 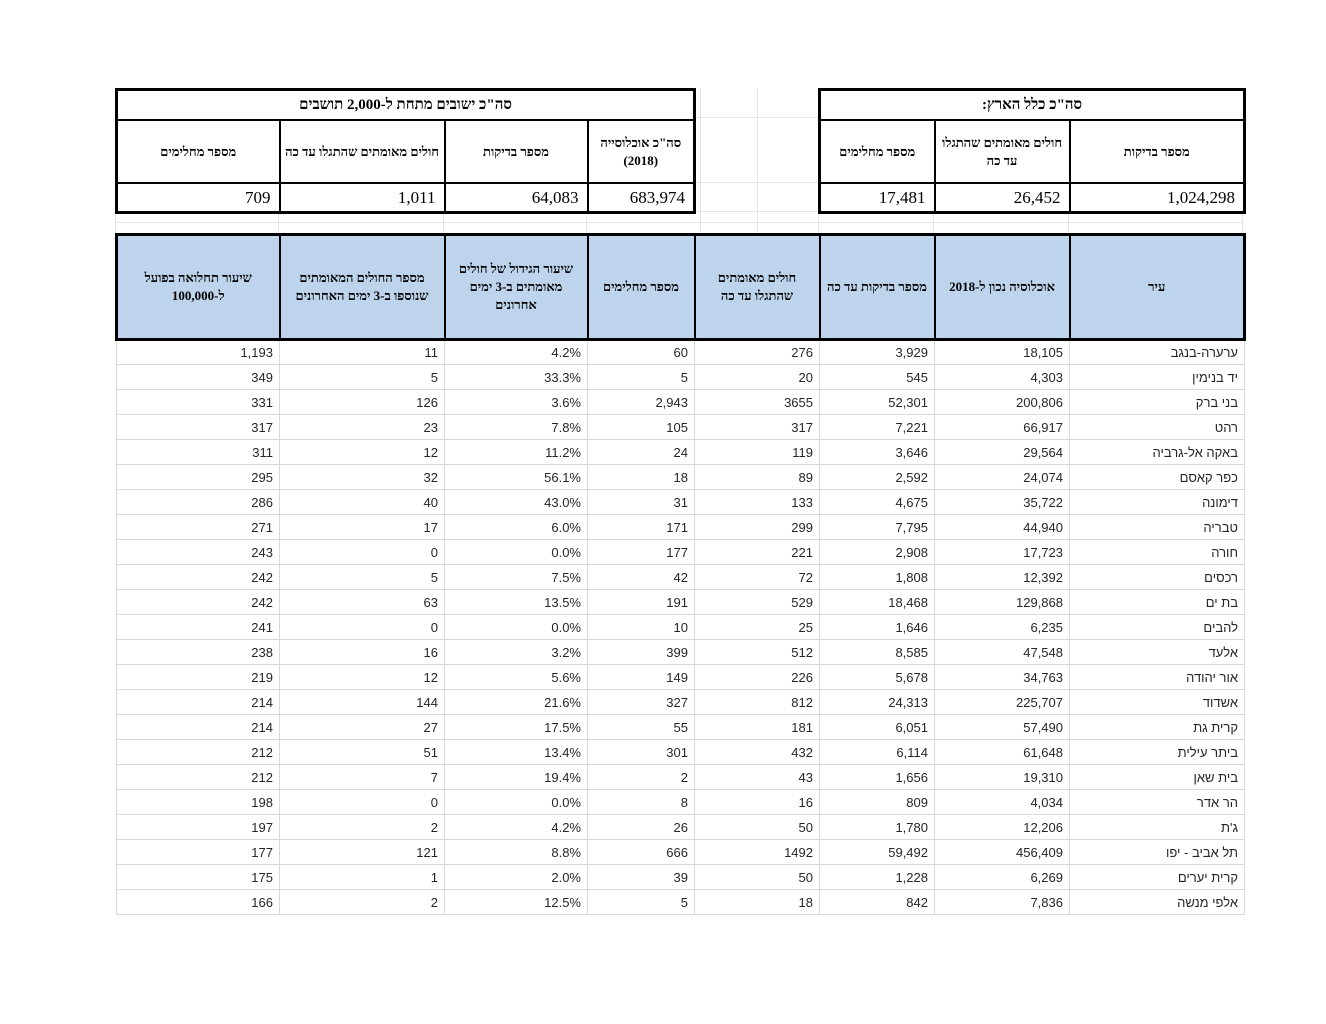 I want to click on added-3days-cell: 16, so click(x=362, y=652).